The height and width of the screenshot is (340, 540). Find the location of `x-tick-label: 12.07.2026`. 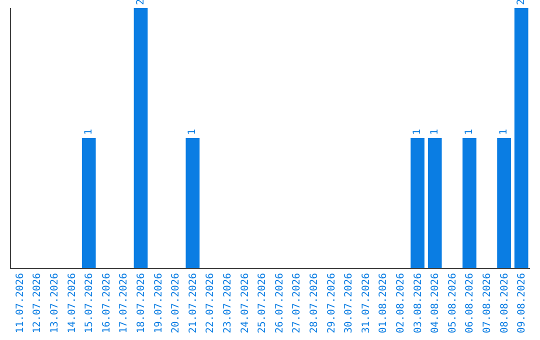

x-tick-label: 12.07.2026 is located at coordinates (38, 303).